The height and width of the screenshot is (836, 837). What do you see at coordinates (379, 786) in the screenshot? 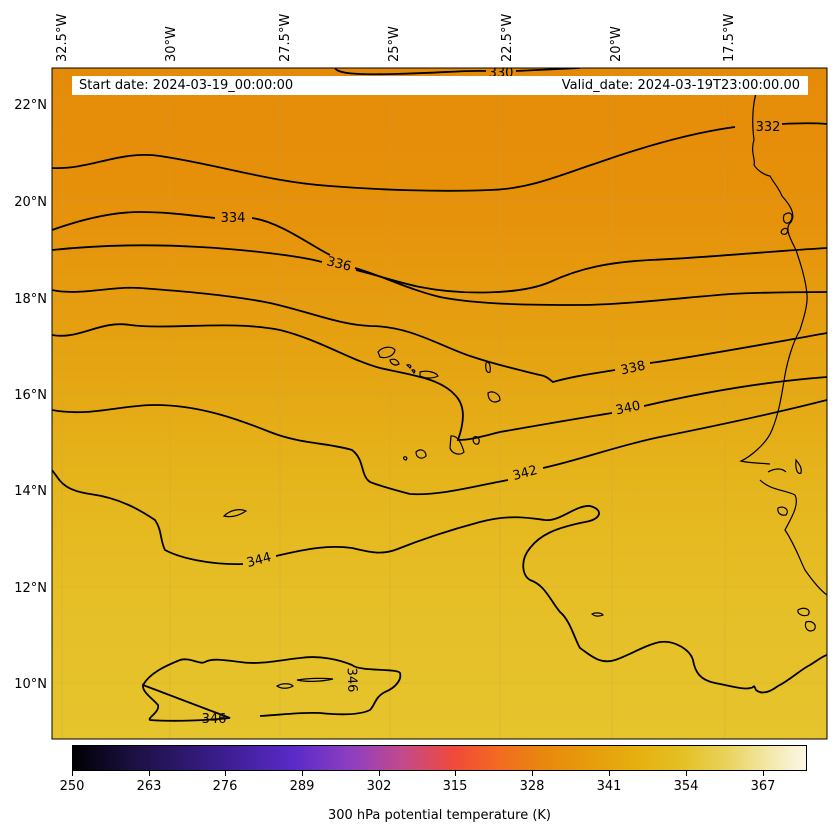
I see `colorbar-tick-label: 302` at bounding box center [379, 786].